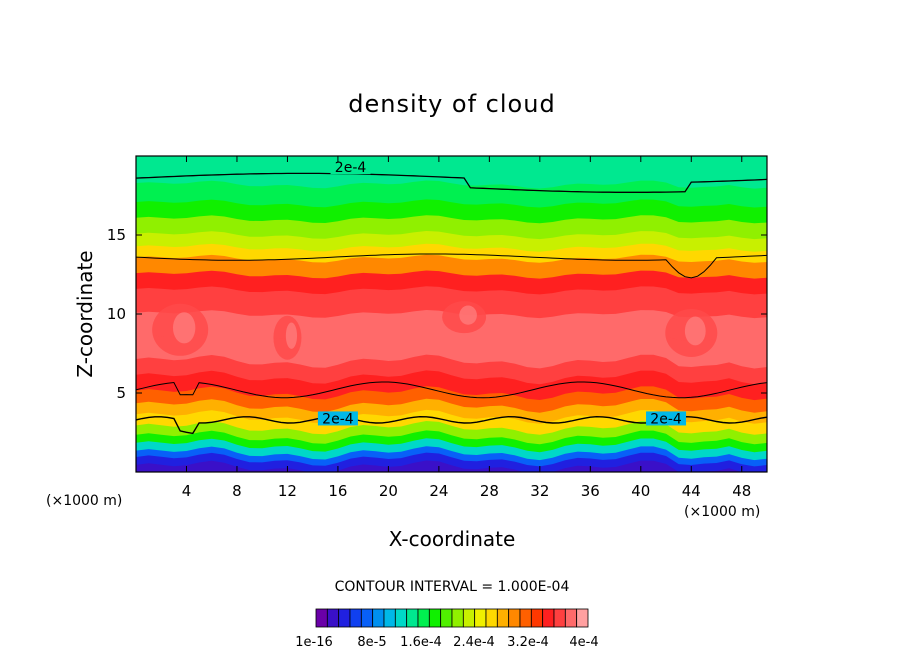 The width and height of the screenshot is (904, 654). Describe the element at coordinates (421, 642) in the screenshot. I see `colorbar-label: 1.6e-4` at that location.